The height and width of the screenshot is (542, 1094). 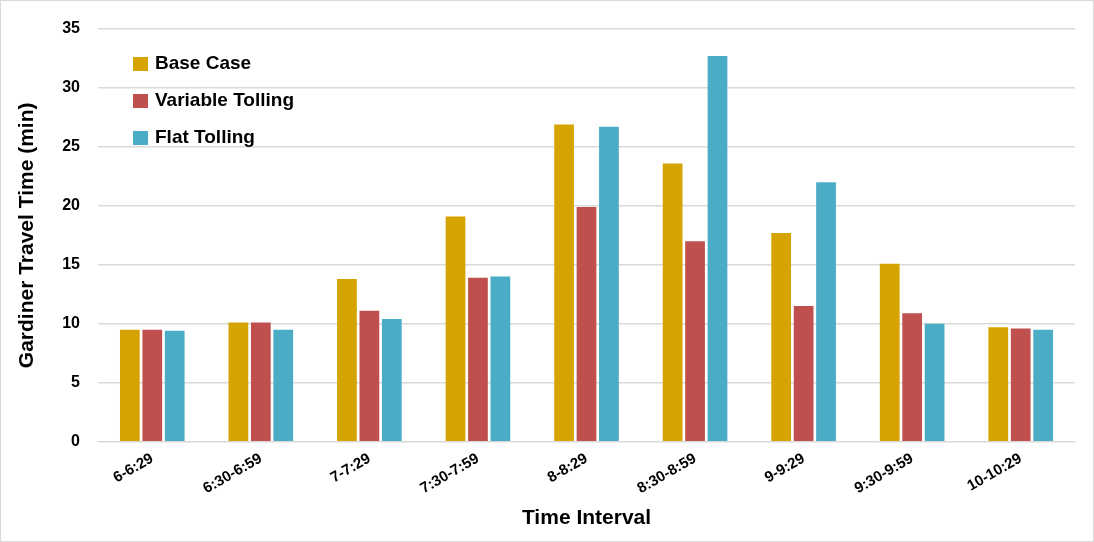 What do you see at coordinates (71, 205) in the screenshot?
I see `y-tick-label: 20` at bounding box center [71, 205].